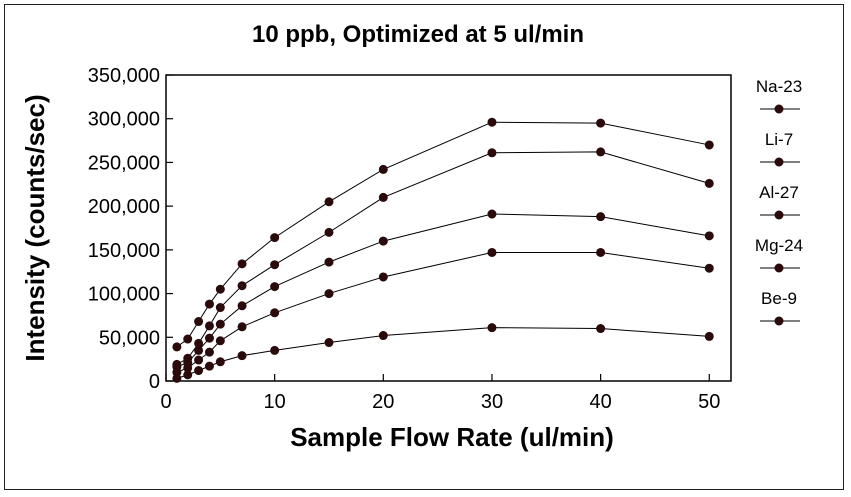 The width and height of the screenshot is (851, 497). I want to click on y-tick-label: 300,000, so click(124, 120).